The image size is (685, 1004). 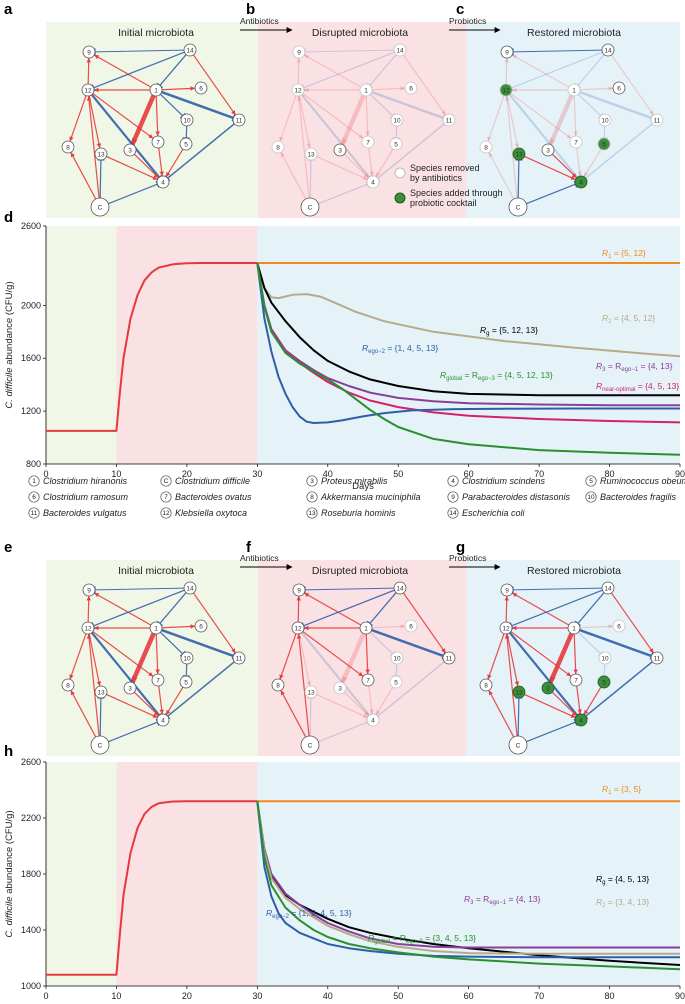 I want to click on species-number-1: 1, so click(x=34, y=481).